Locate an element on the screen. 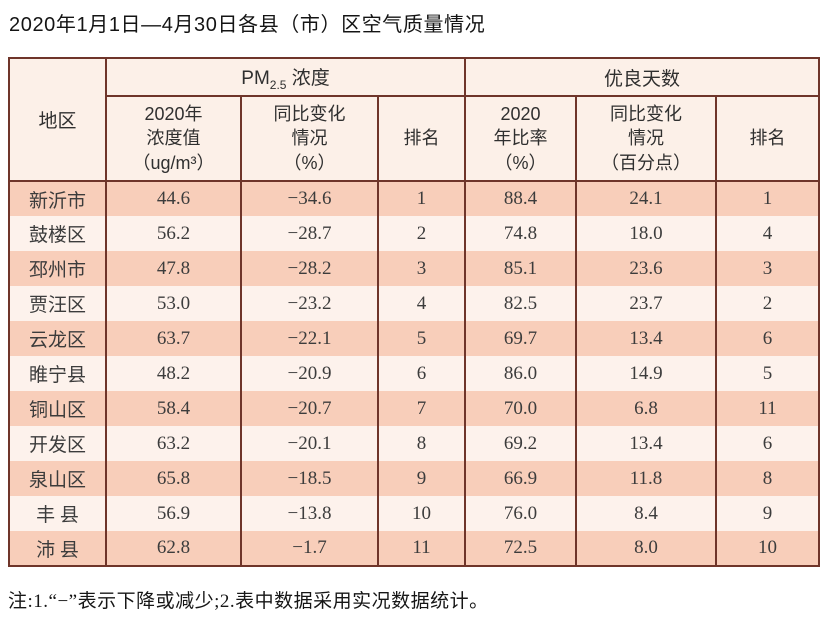 This screenshot has width=825, height=620. cell-good-rank: 4 is located at coordinates (768, 233).